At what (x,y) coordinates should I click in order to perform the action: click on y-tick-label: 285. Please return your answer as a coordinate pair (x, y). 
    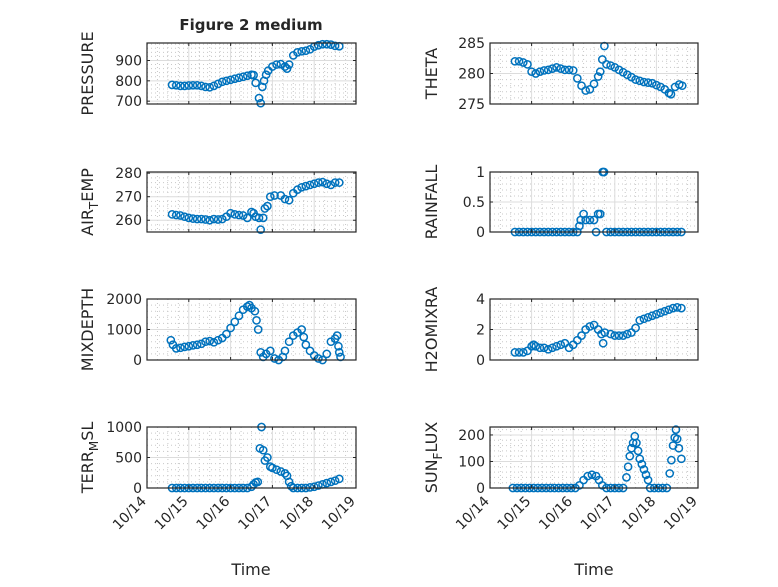
    Looking at the image, I should click on (471, 44).